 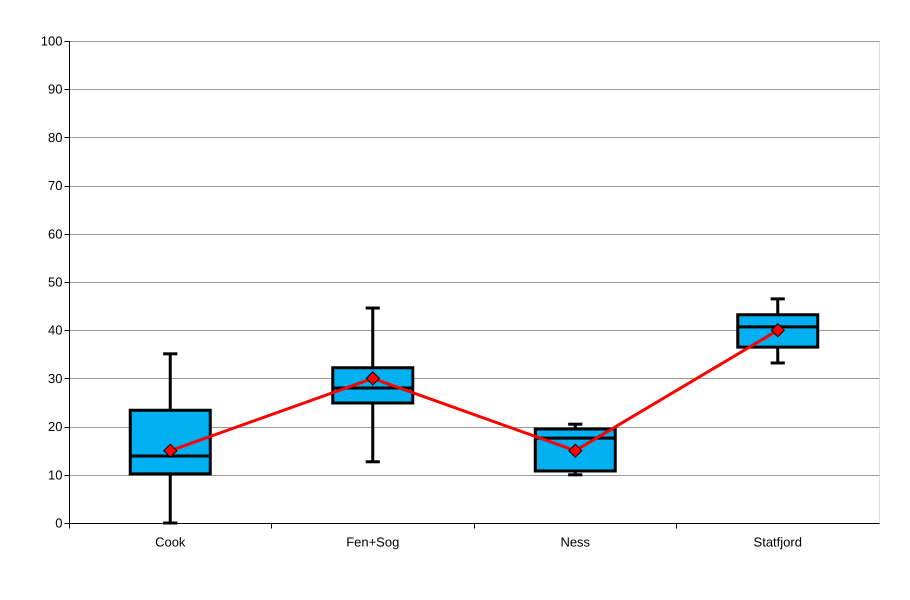 I want to click on y-tick-label: 100, so click(x=51, y=41).